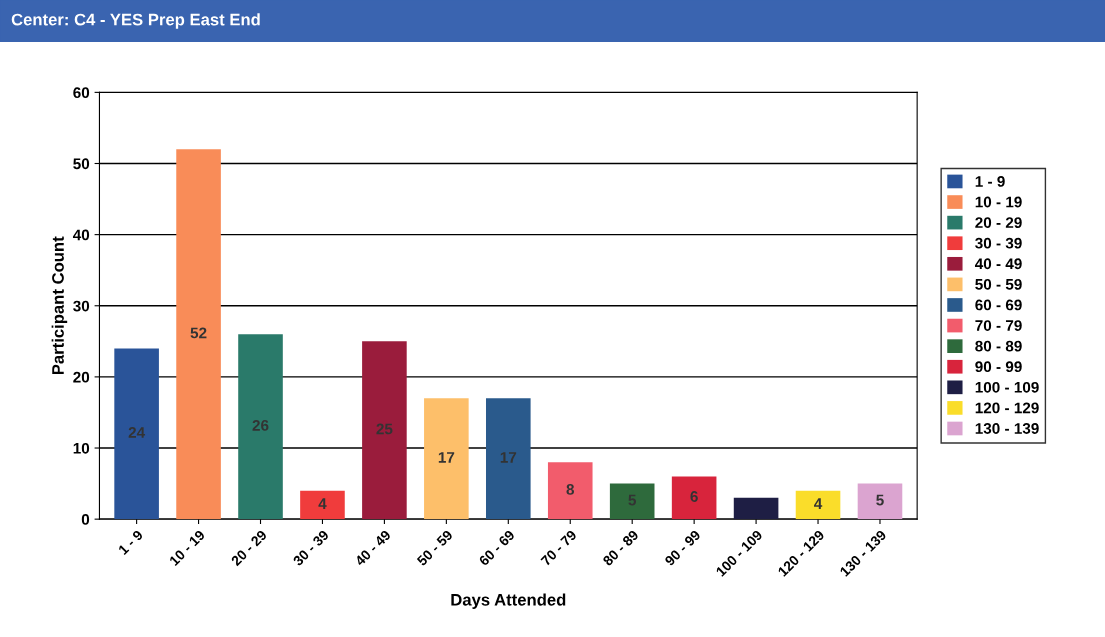 The height and width of the screenshot is (637, 1105). I want to click on y-tick-label: 60, so click(81, 93).